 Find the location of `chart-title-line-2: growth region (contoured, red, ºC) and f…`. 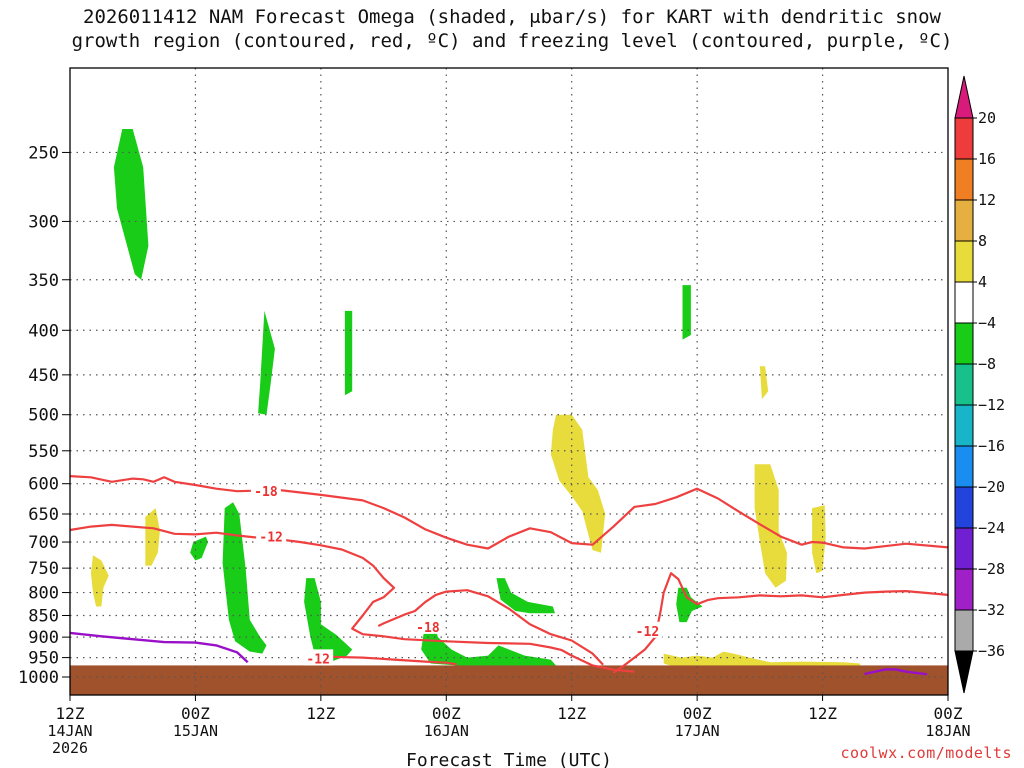

chart-title-line-2: growth region (contoured, red, ºC) and f… is located at coordinates (512, 41).